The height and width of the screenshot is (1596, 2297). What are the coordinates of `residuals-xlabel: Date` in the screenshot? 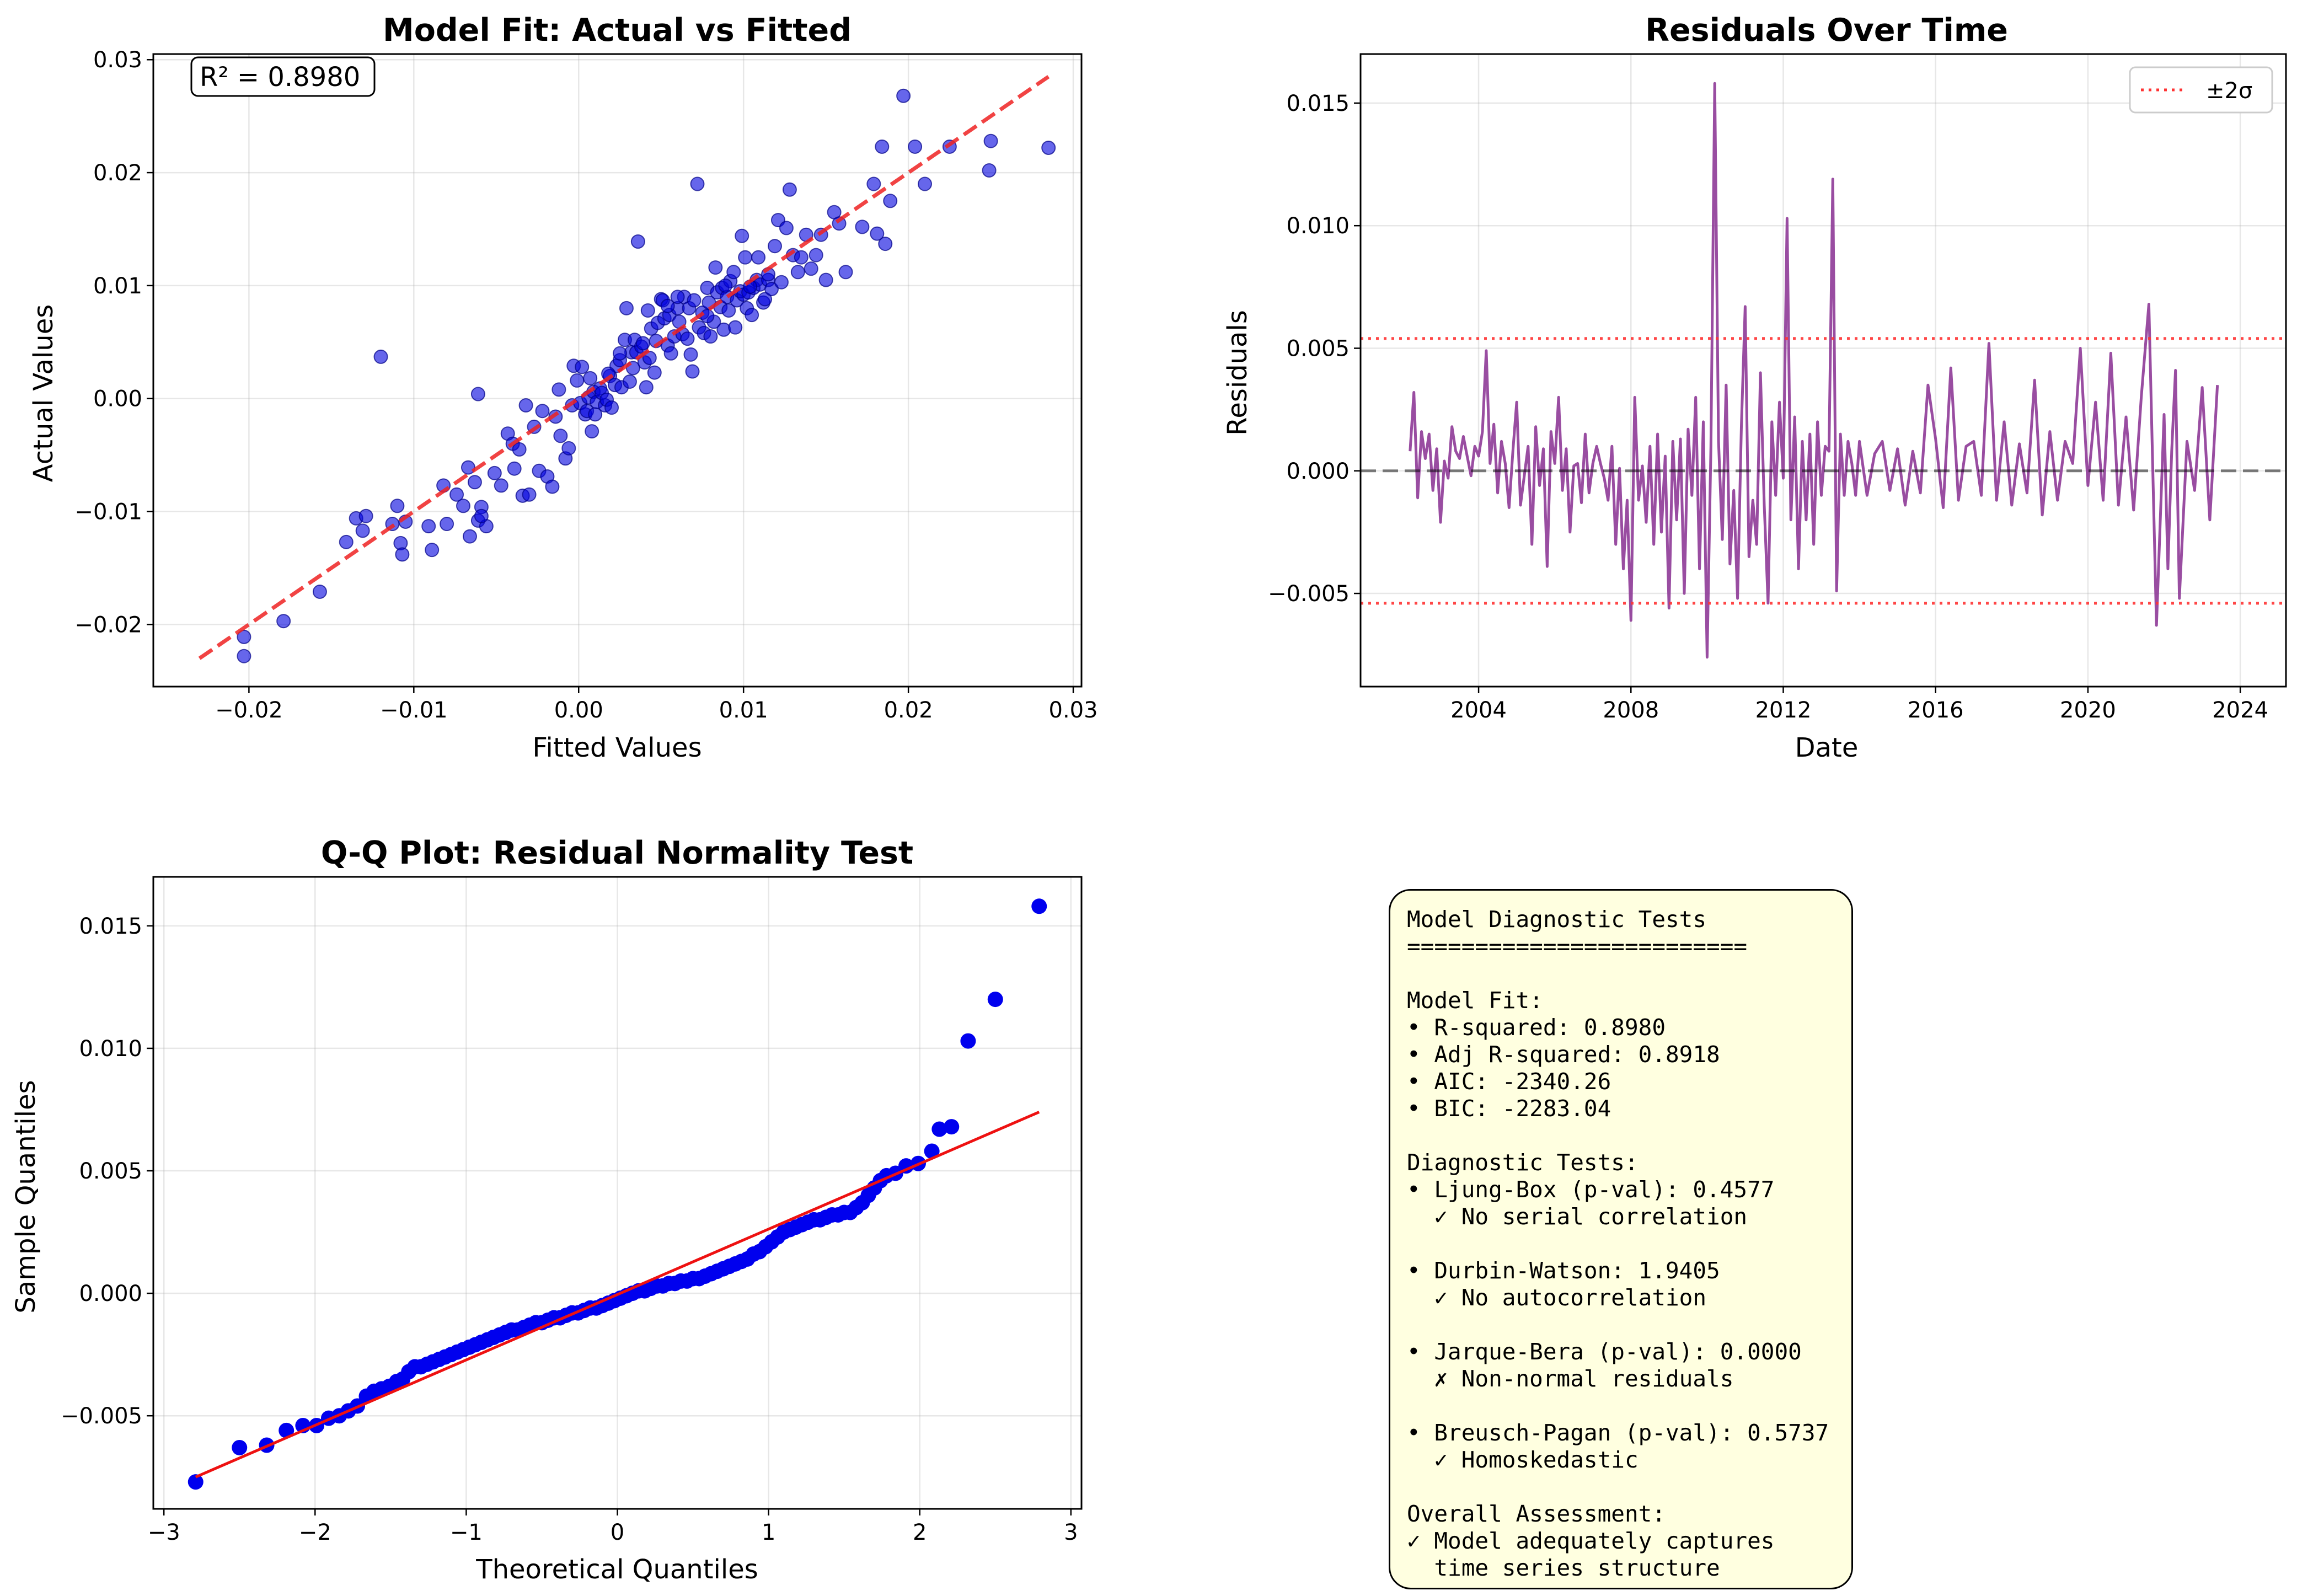 It's located at (1827, 747).